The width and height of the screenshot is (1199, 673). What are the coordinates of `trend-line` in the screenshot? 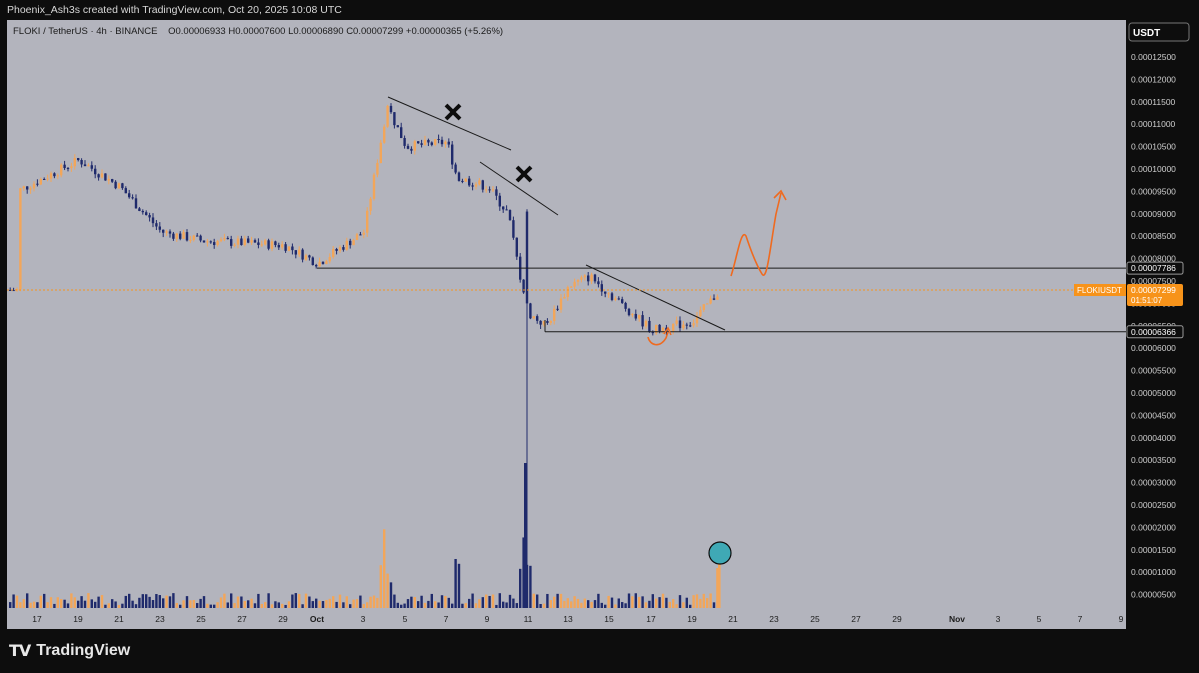 It's located at (449, 123).